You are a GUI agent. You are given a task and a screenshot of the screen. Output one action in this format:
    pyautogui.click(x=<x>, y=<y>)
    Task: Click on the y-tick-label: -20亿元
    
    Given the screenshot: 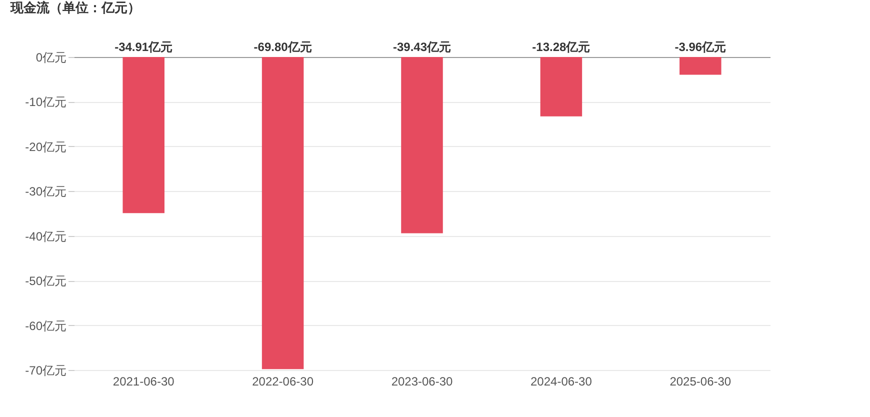 What is the action you would take?
    pyautogui.click(x=45, y=147)
    